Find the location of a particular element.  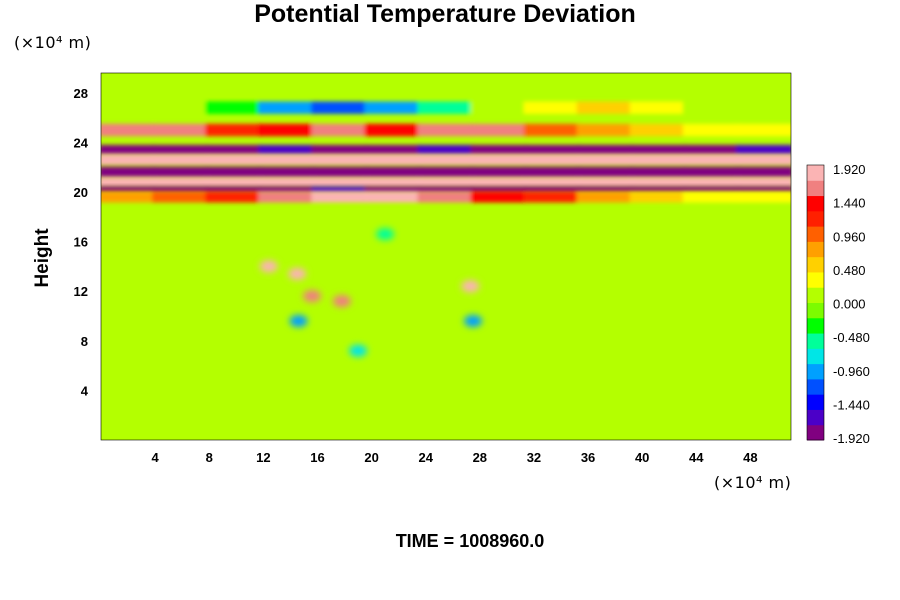

y-tick-label: 24 is located at coordinates (81, 142).